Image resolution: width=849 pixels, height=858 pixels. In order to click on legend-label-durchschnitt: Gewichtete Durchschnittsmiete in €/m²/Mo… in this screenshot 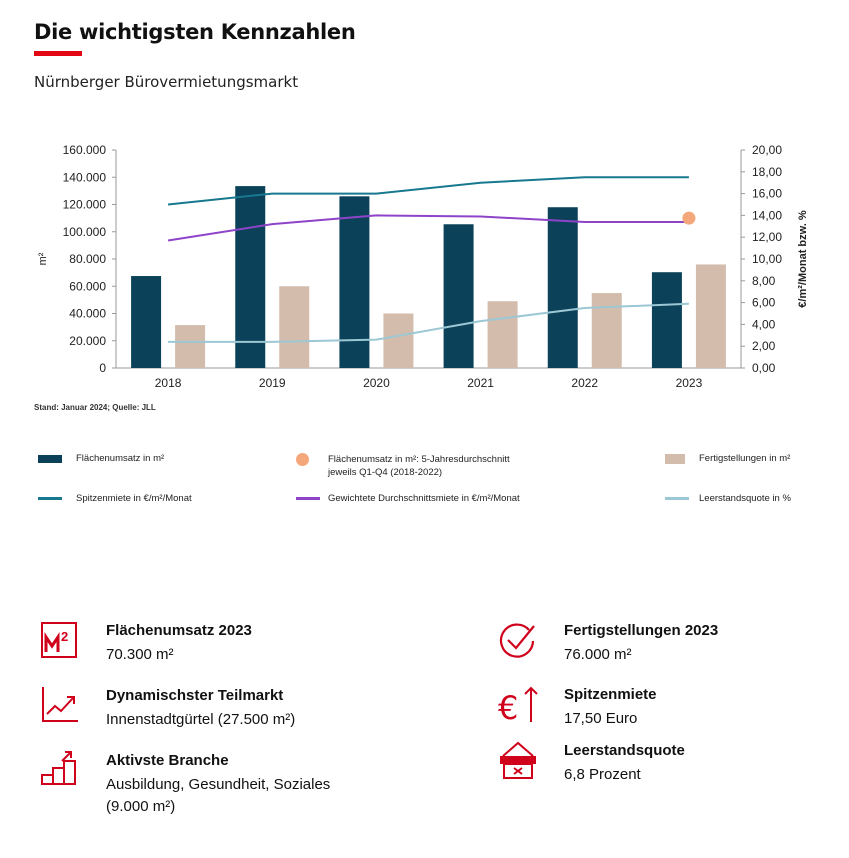, I will do `click(424, 498)`.